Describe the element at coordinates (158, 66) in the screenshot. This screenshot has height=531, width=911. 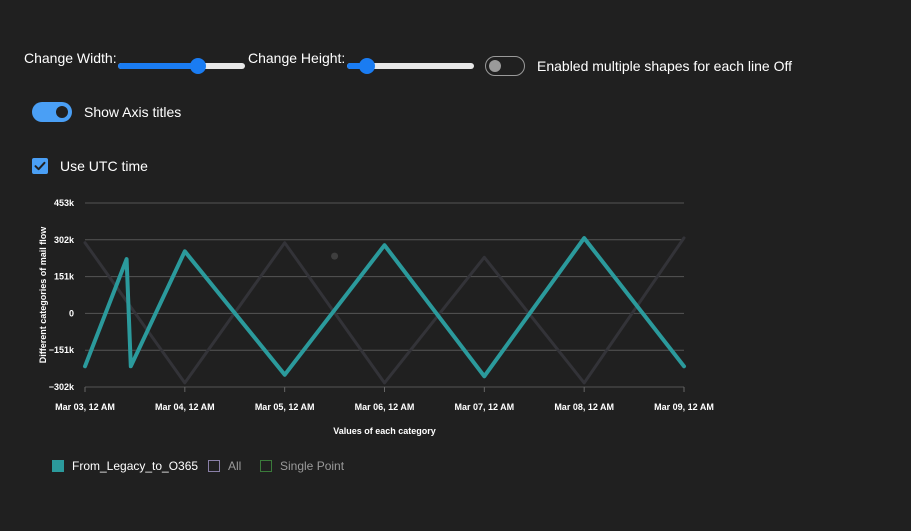
I see `change-width-slider-fill` at that location.